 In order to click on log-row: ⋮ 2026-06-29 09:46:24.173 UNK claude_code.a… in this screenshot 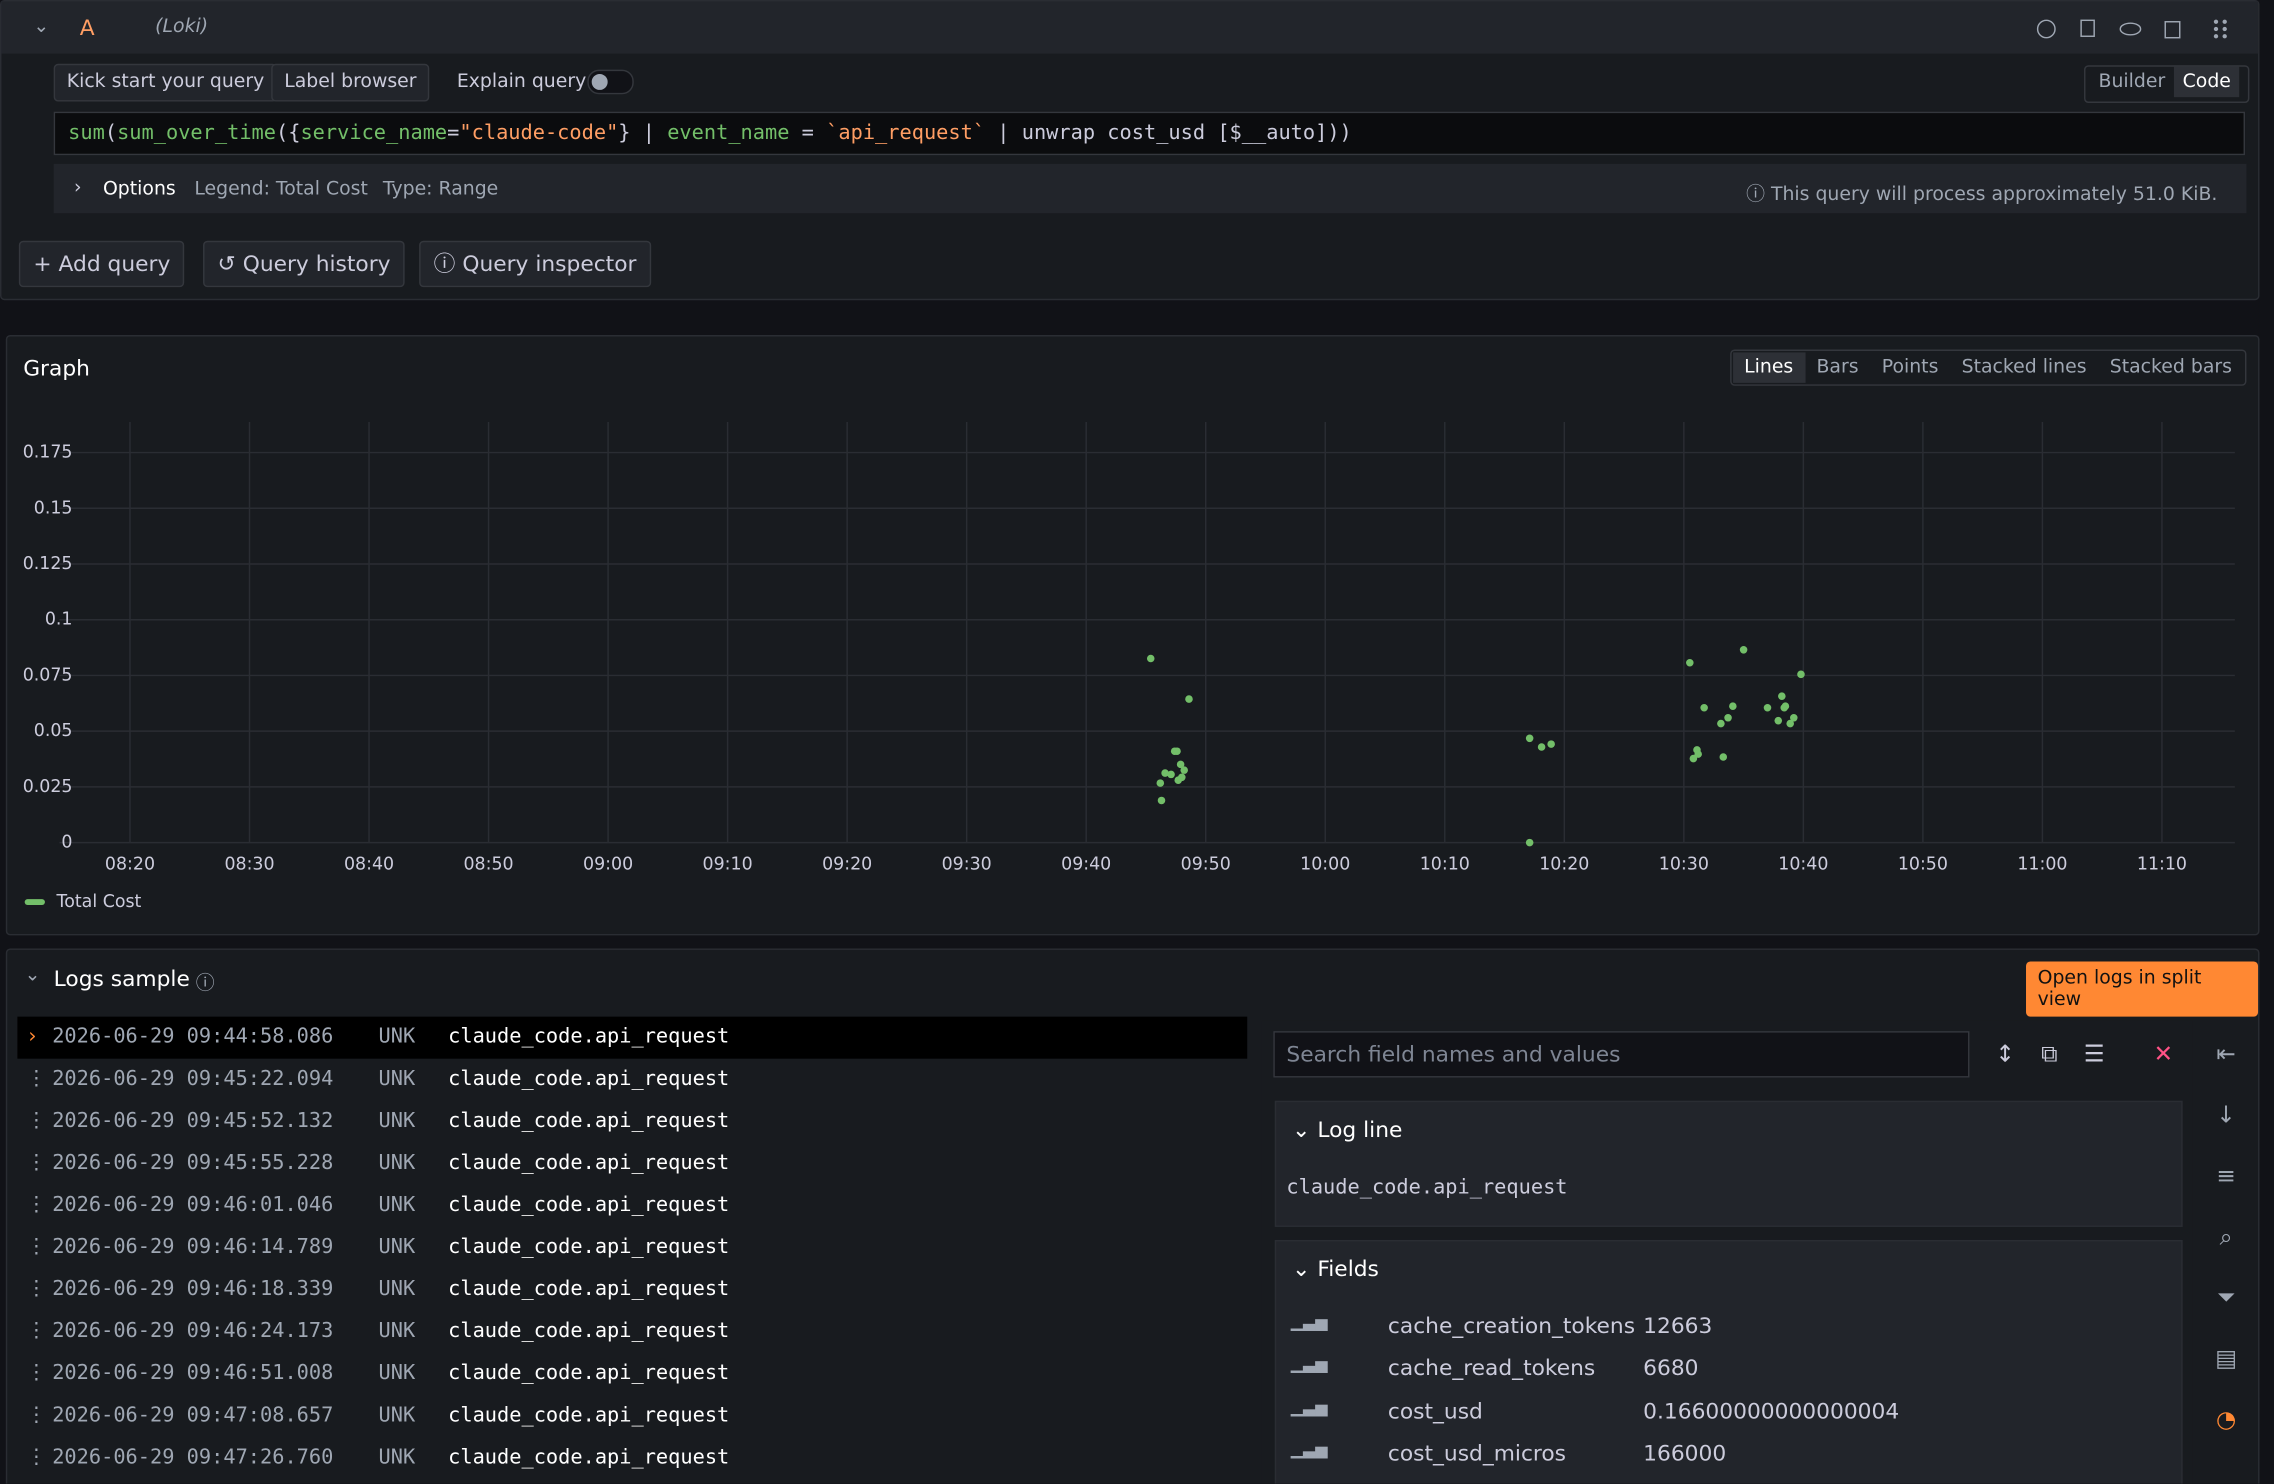, I will do `click(632, 1332)`.